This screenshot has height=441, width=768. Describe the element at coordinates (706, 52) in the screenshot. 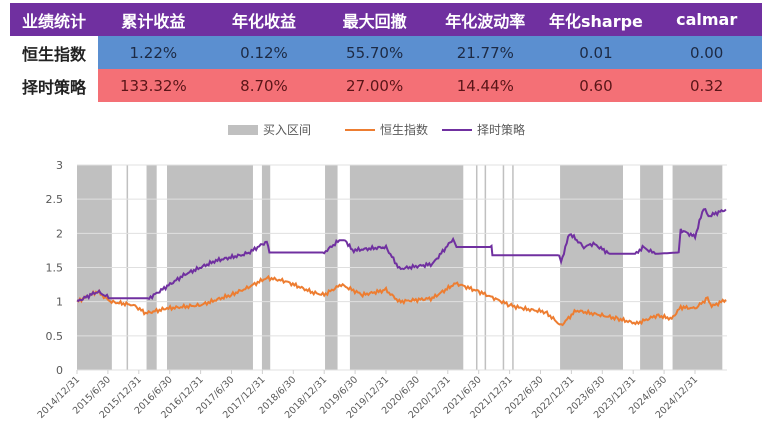

I see `table-cell: 0.00` at that location.